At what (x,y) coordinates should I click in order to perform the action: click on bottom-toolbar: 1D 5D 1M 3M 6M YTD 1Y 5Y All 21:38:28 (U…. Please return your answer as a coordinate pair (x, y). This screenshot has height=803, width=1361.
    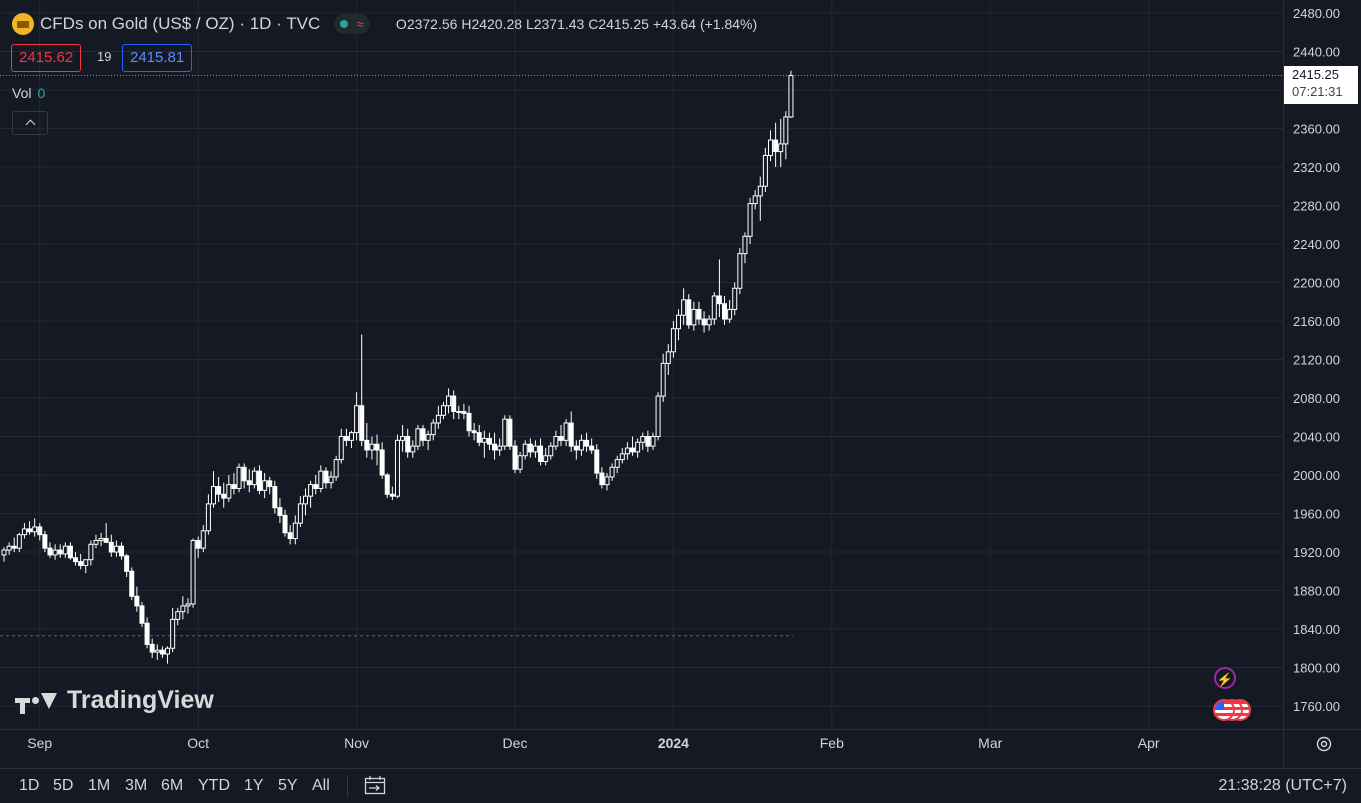
    Looking at the image, I should click on (680, 785).